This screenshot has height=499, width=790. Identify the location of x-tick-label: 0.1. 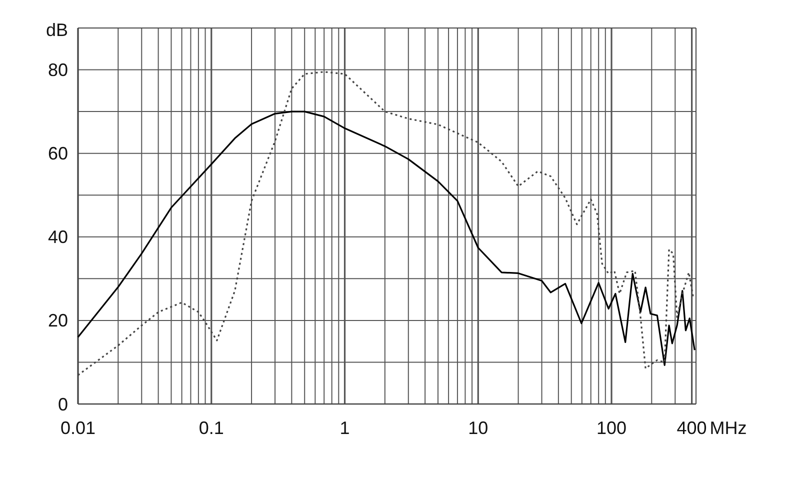
(211, 428).